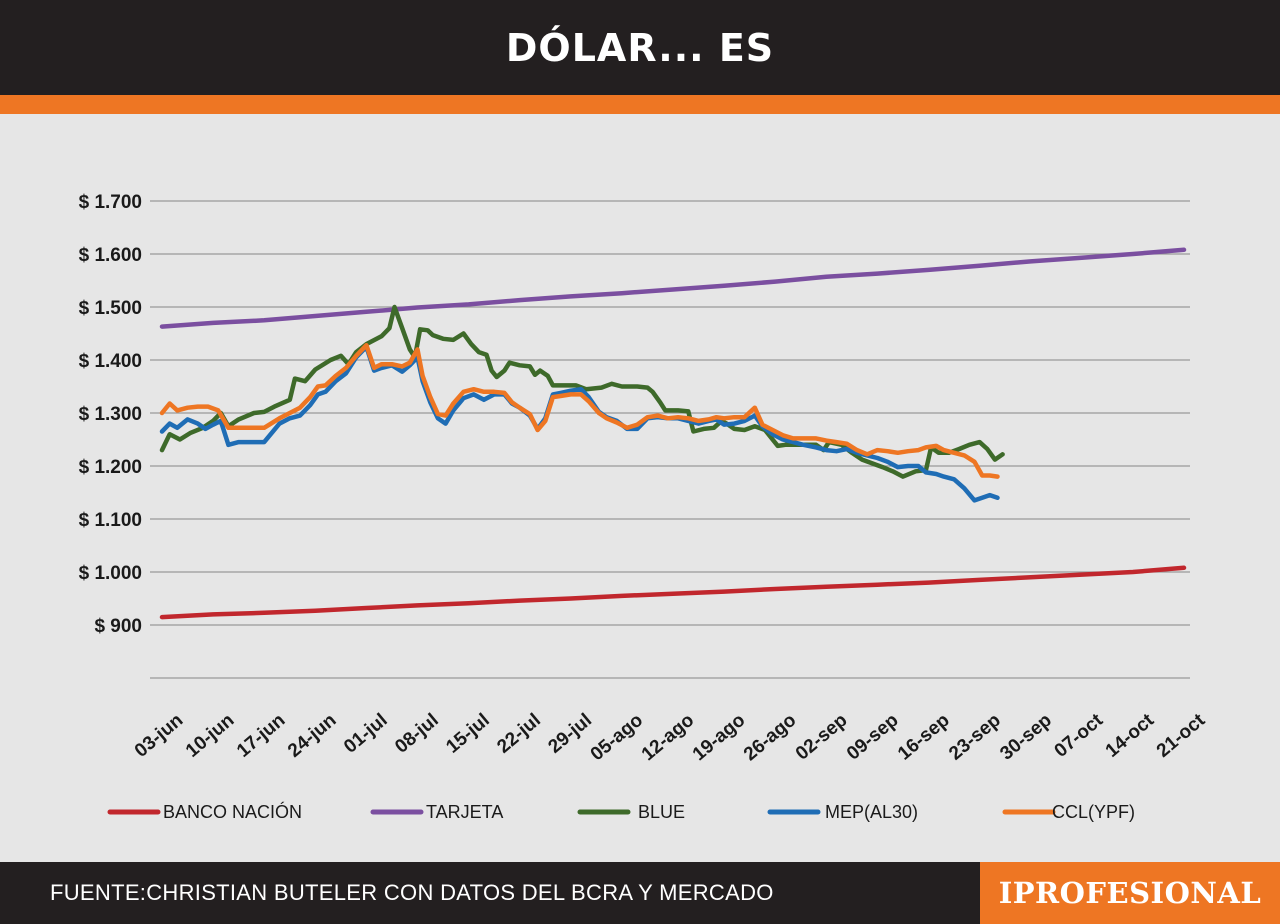 The width and height of the screenshot is (1280, 924). What do you see at coordinates (719, 737) in the screenshot?
I see `x-tick-label: 19-ago` at bounding box center [719, 737].